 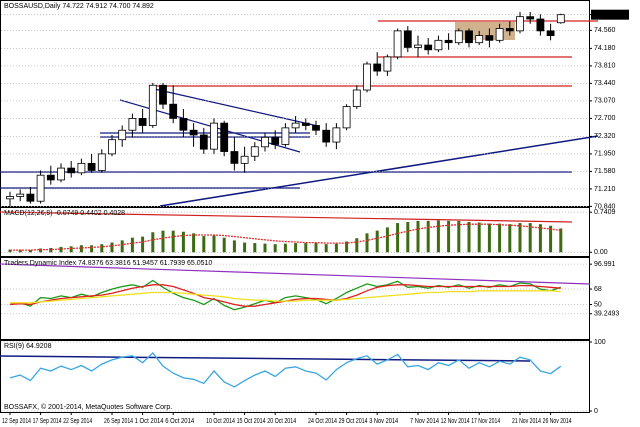 What do you see at coordinates (605, 48) in the screenshot?
I see `y-tick-label: 74.180` at bounding box center [605, 48].